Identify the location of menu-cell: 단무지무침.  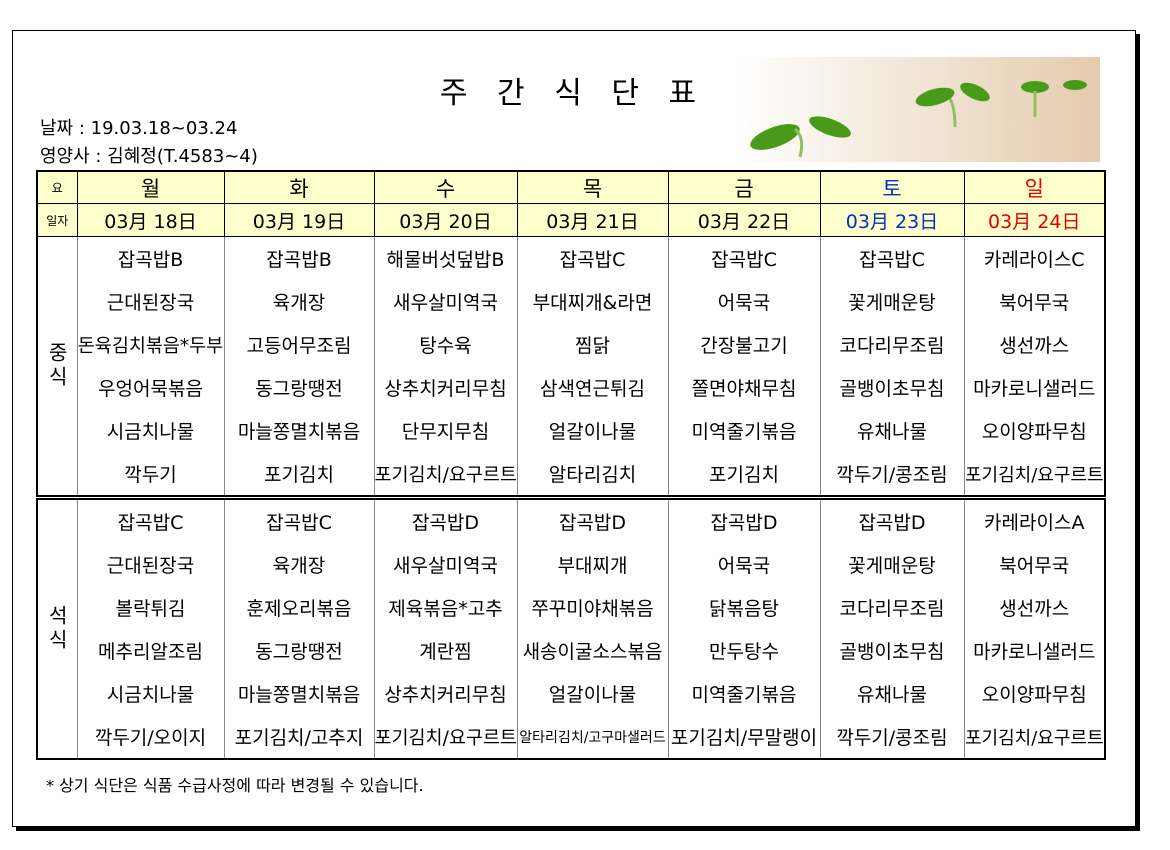
(445, 430).